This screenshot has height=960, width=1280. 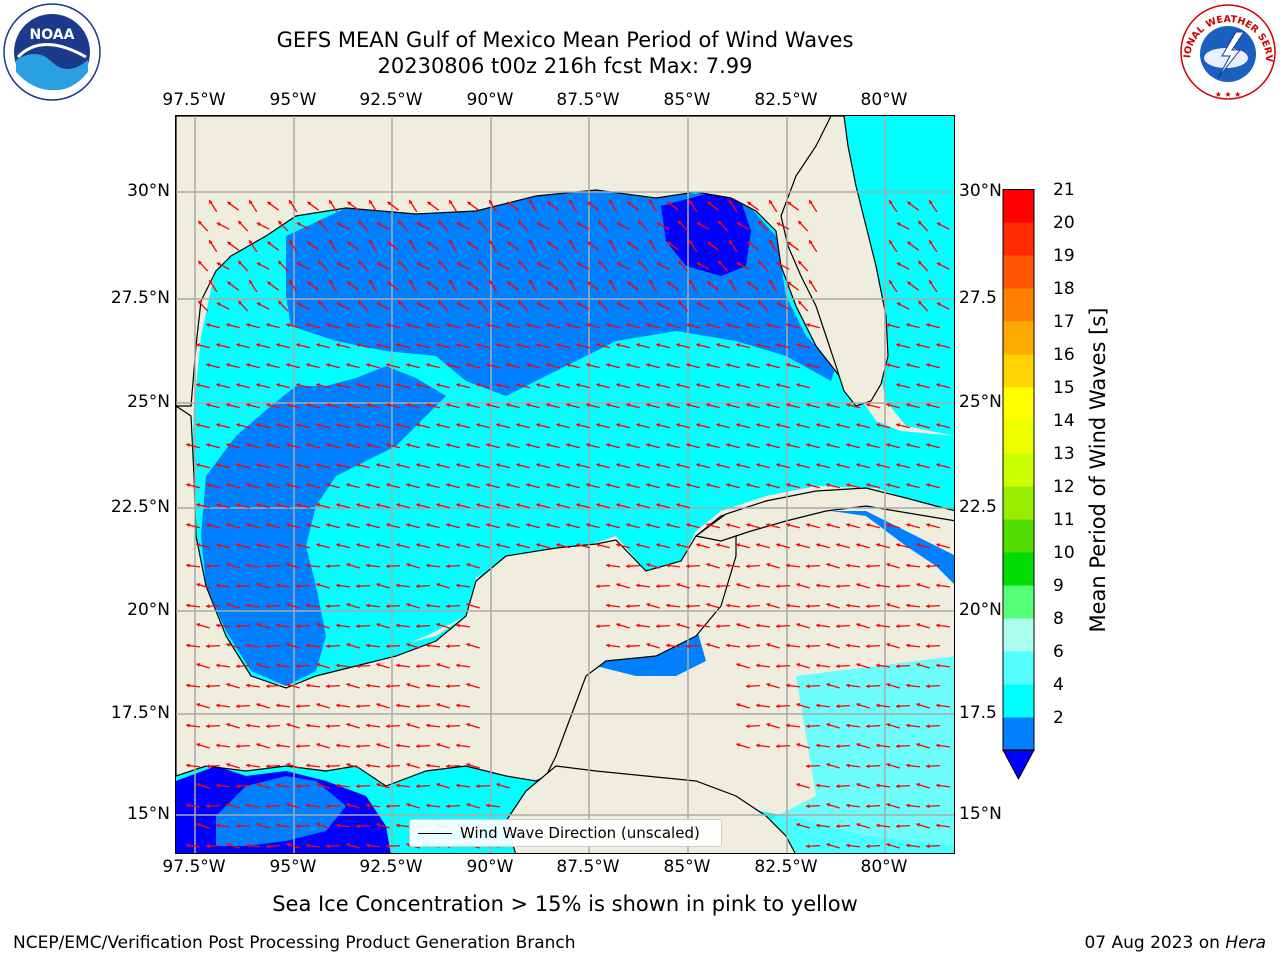 What do you see at coordinates (1058, 618) in the screenshot?
I see `colorbar-tick-label: 8` at bounding box center [1058, 618].